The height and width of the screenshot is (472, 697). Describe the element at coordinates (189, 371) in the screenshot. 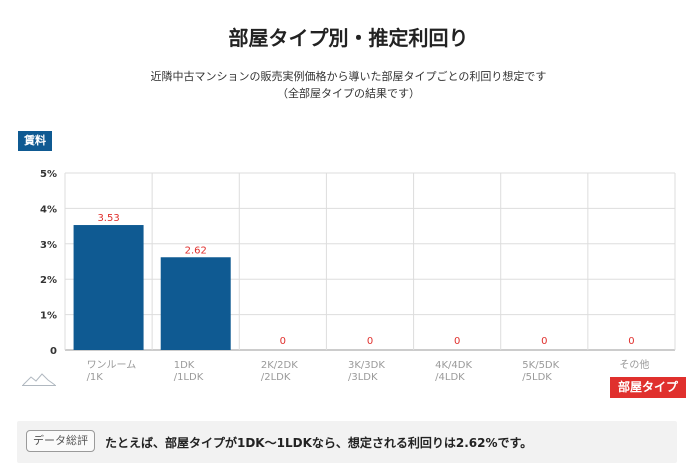

I see `x-tick-label: 1DK/1LDK` at that location.